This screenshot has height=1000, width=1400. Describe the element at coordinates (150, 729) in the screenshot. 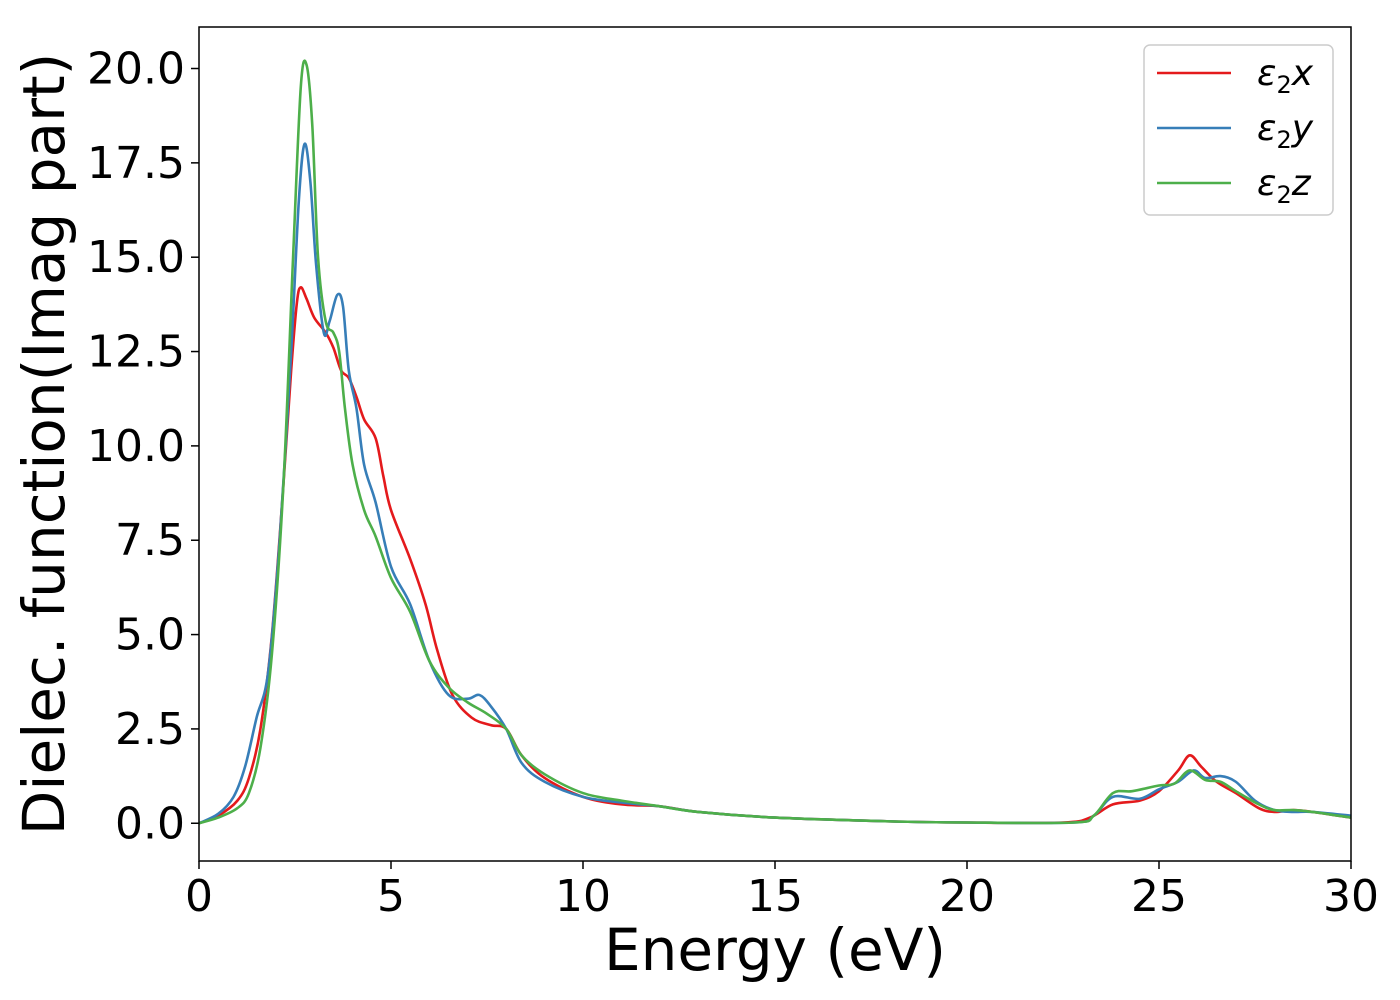

I see `y-tick-label: 2.5` at that location.